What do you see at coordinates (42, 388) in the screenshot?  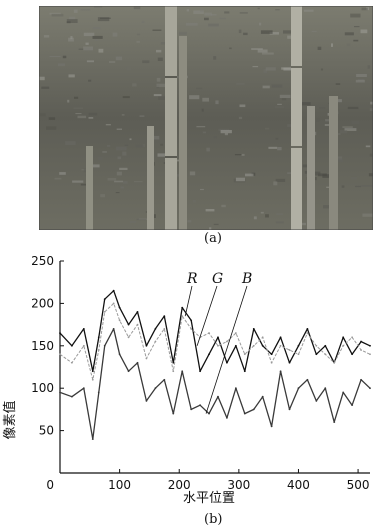 I see `y-tick-label: 100` at bounding box center [42, 388].